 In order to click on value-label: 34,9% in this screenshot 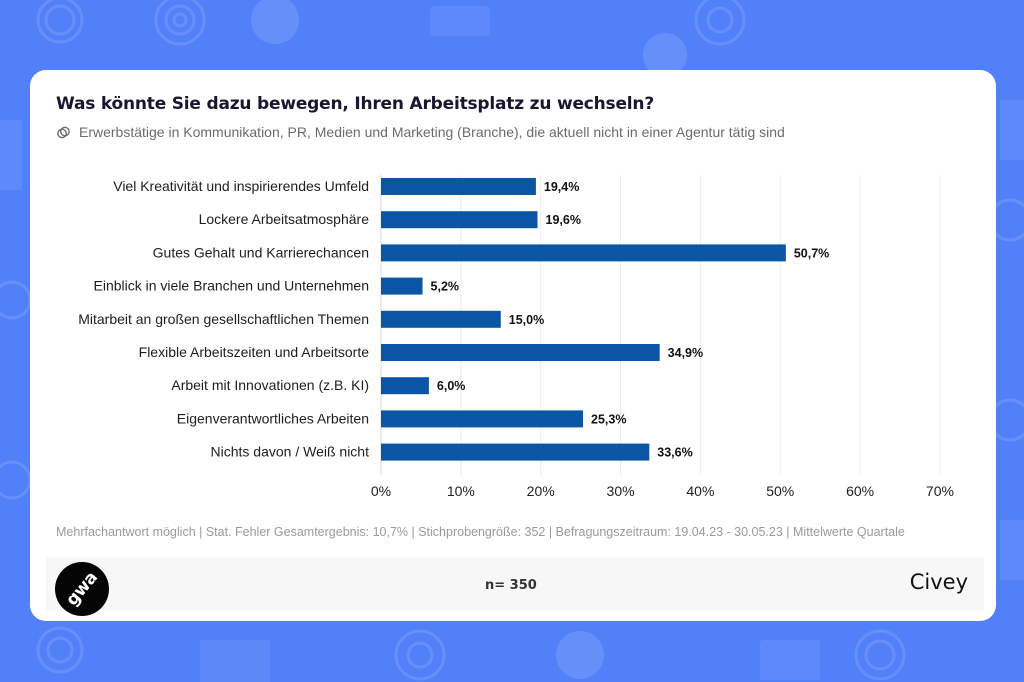, I will do `click(685, 353)`.